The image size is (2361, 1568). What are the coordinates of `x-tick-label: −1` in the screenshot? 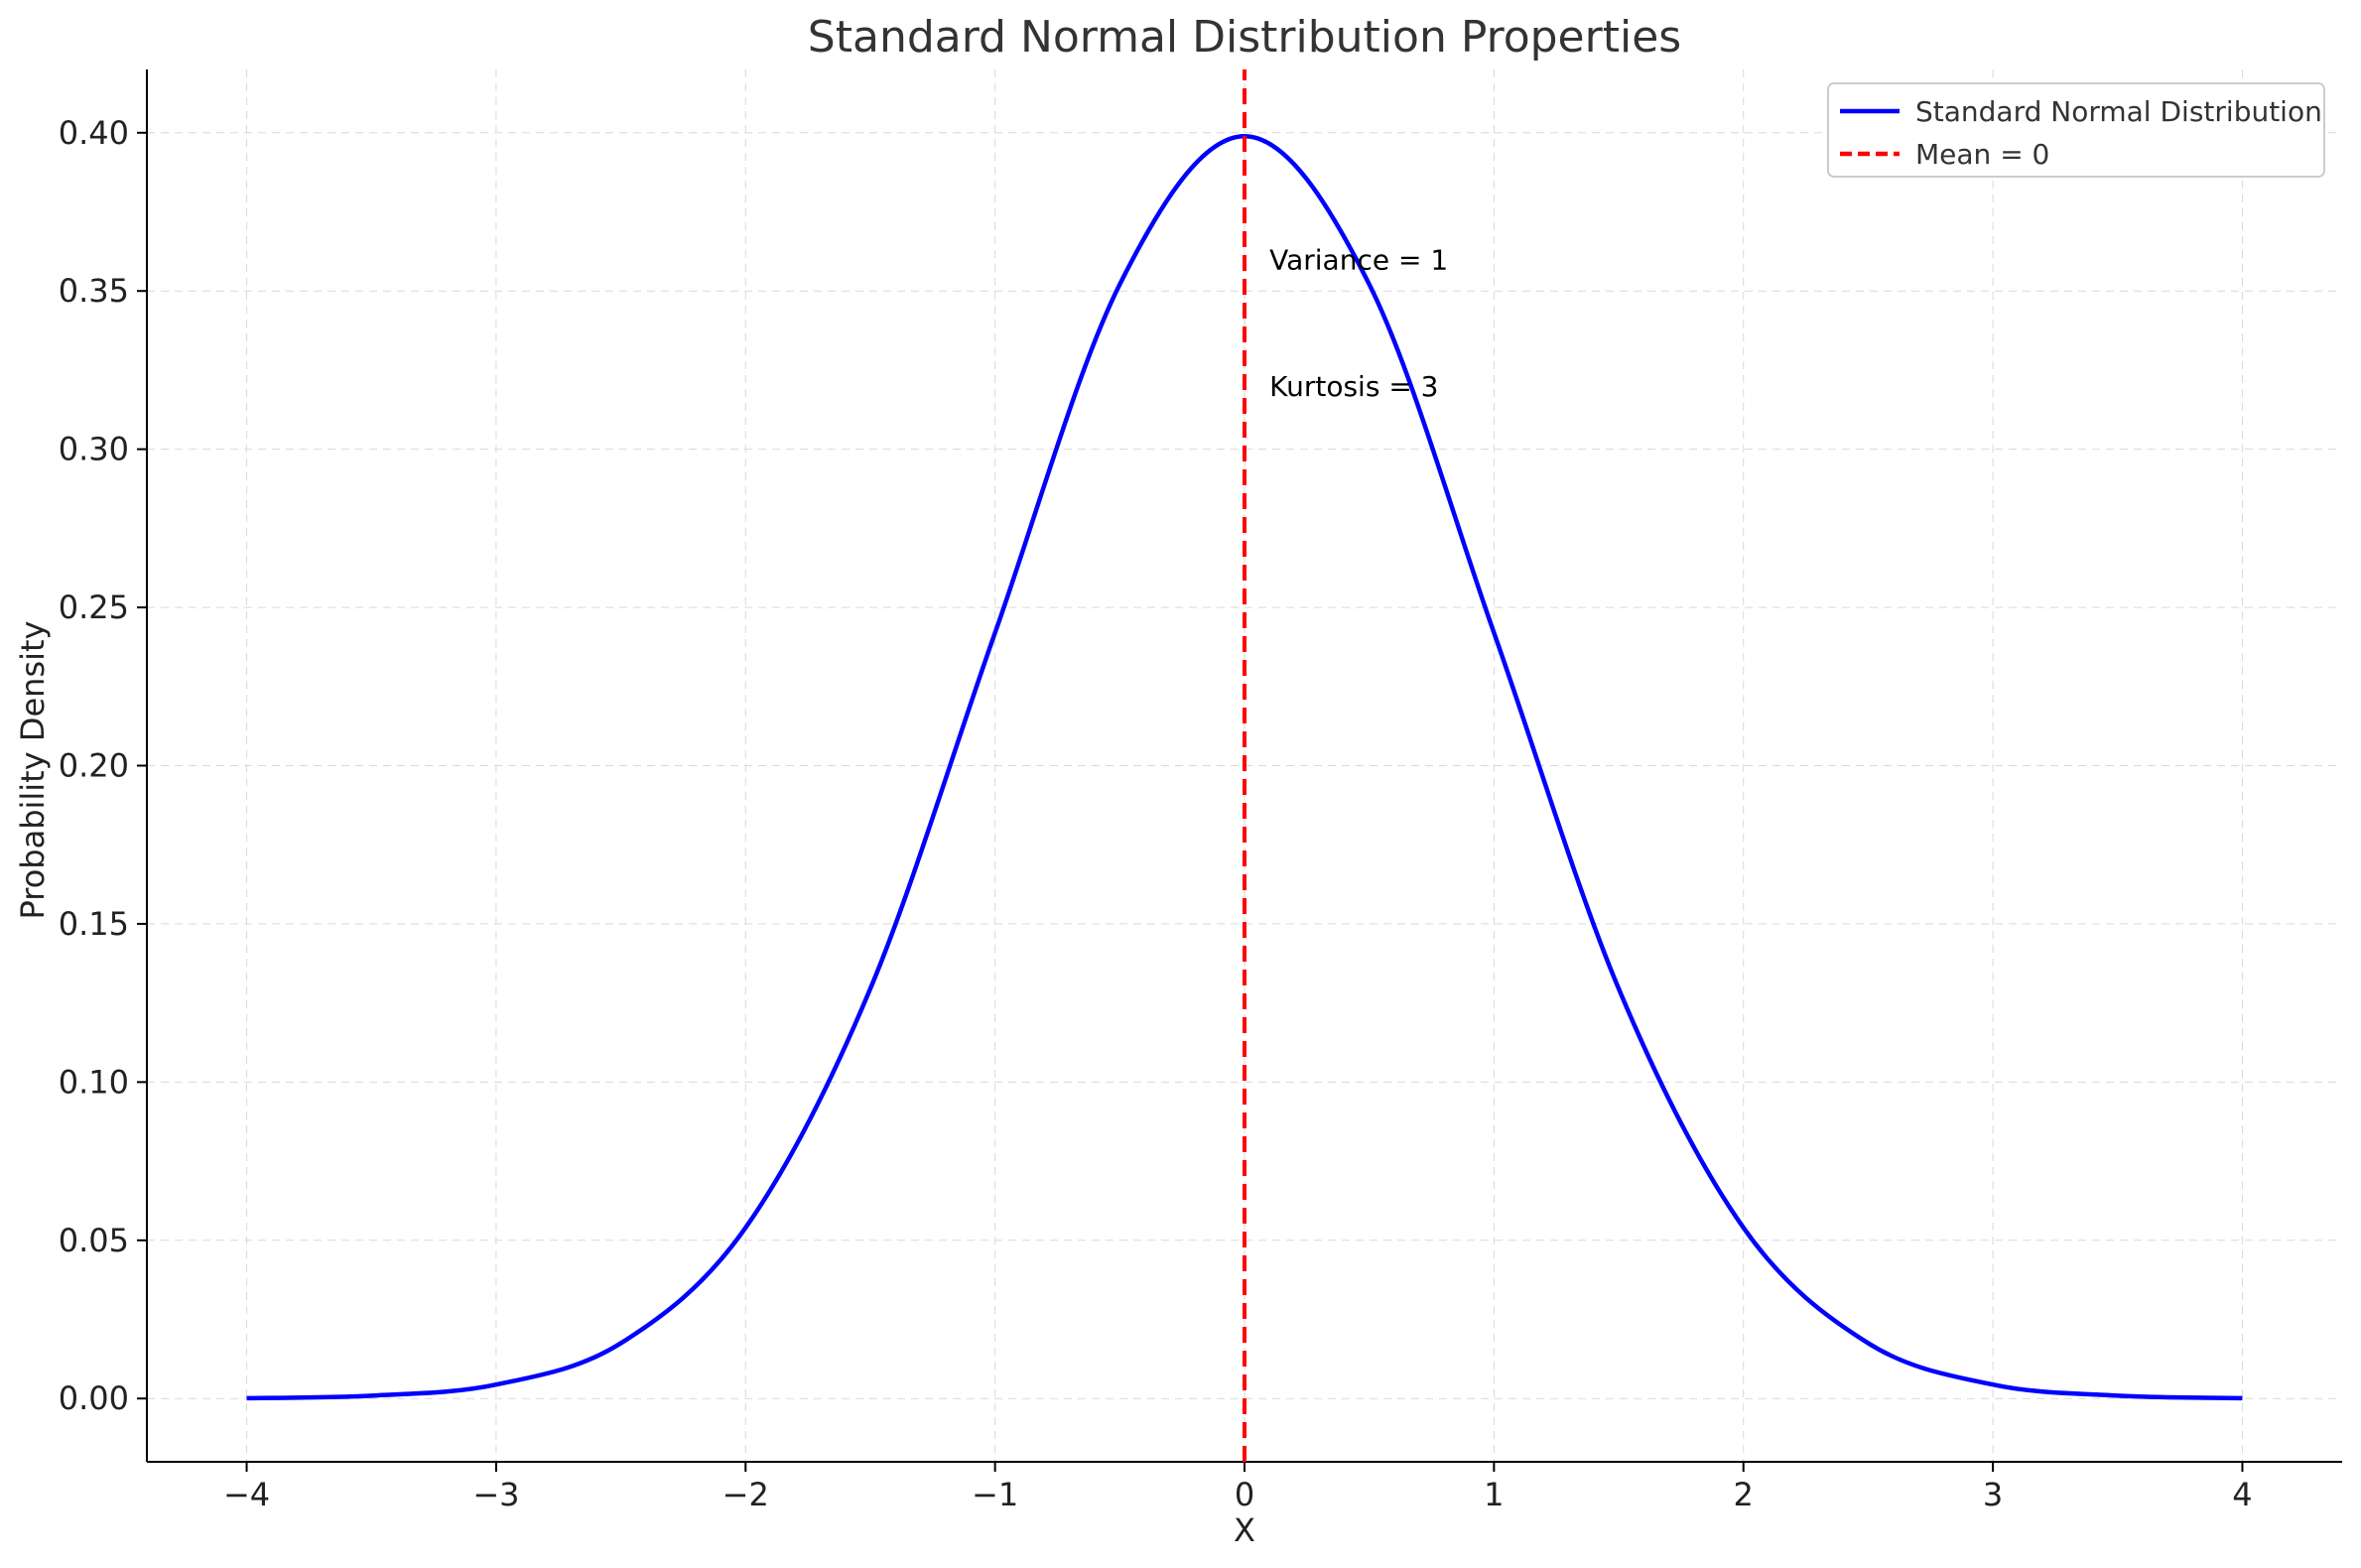 It's located at (995, 1494).